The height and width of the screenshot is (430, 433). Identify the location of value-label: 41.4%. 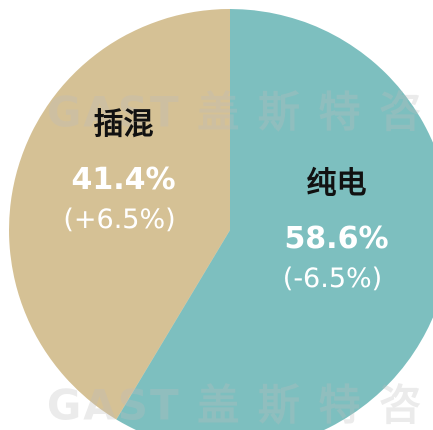
(123, 179).